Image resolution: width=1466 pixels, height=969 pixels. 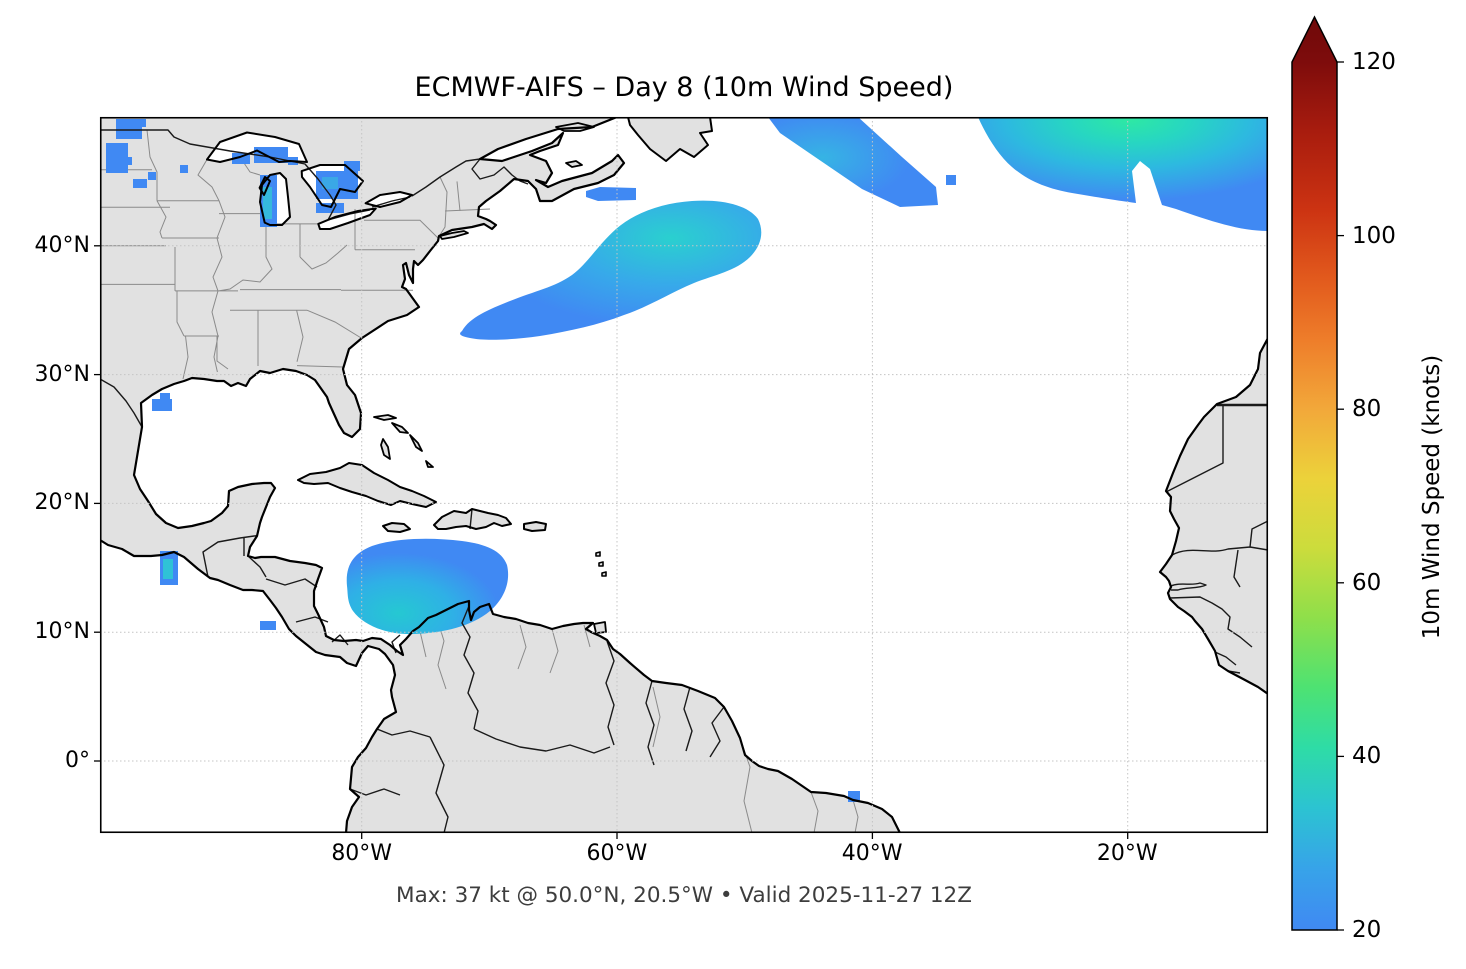 What do you see at coordinates (250, 378) in the screenshot?
I see `wind-shading-small-patch-cores` at bounding box center [250, 378].